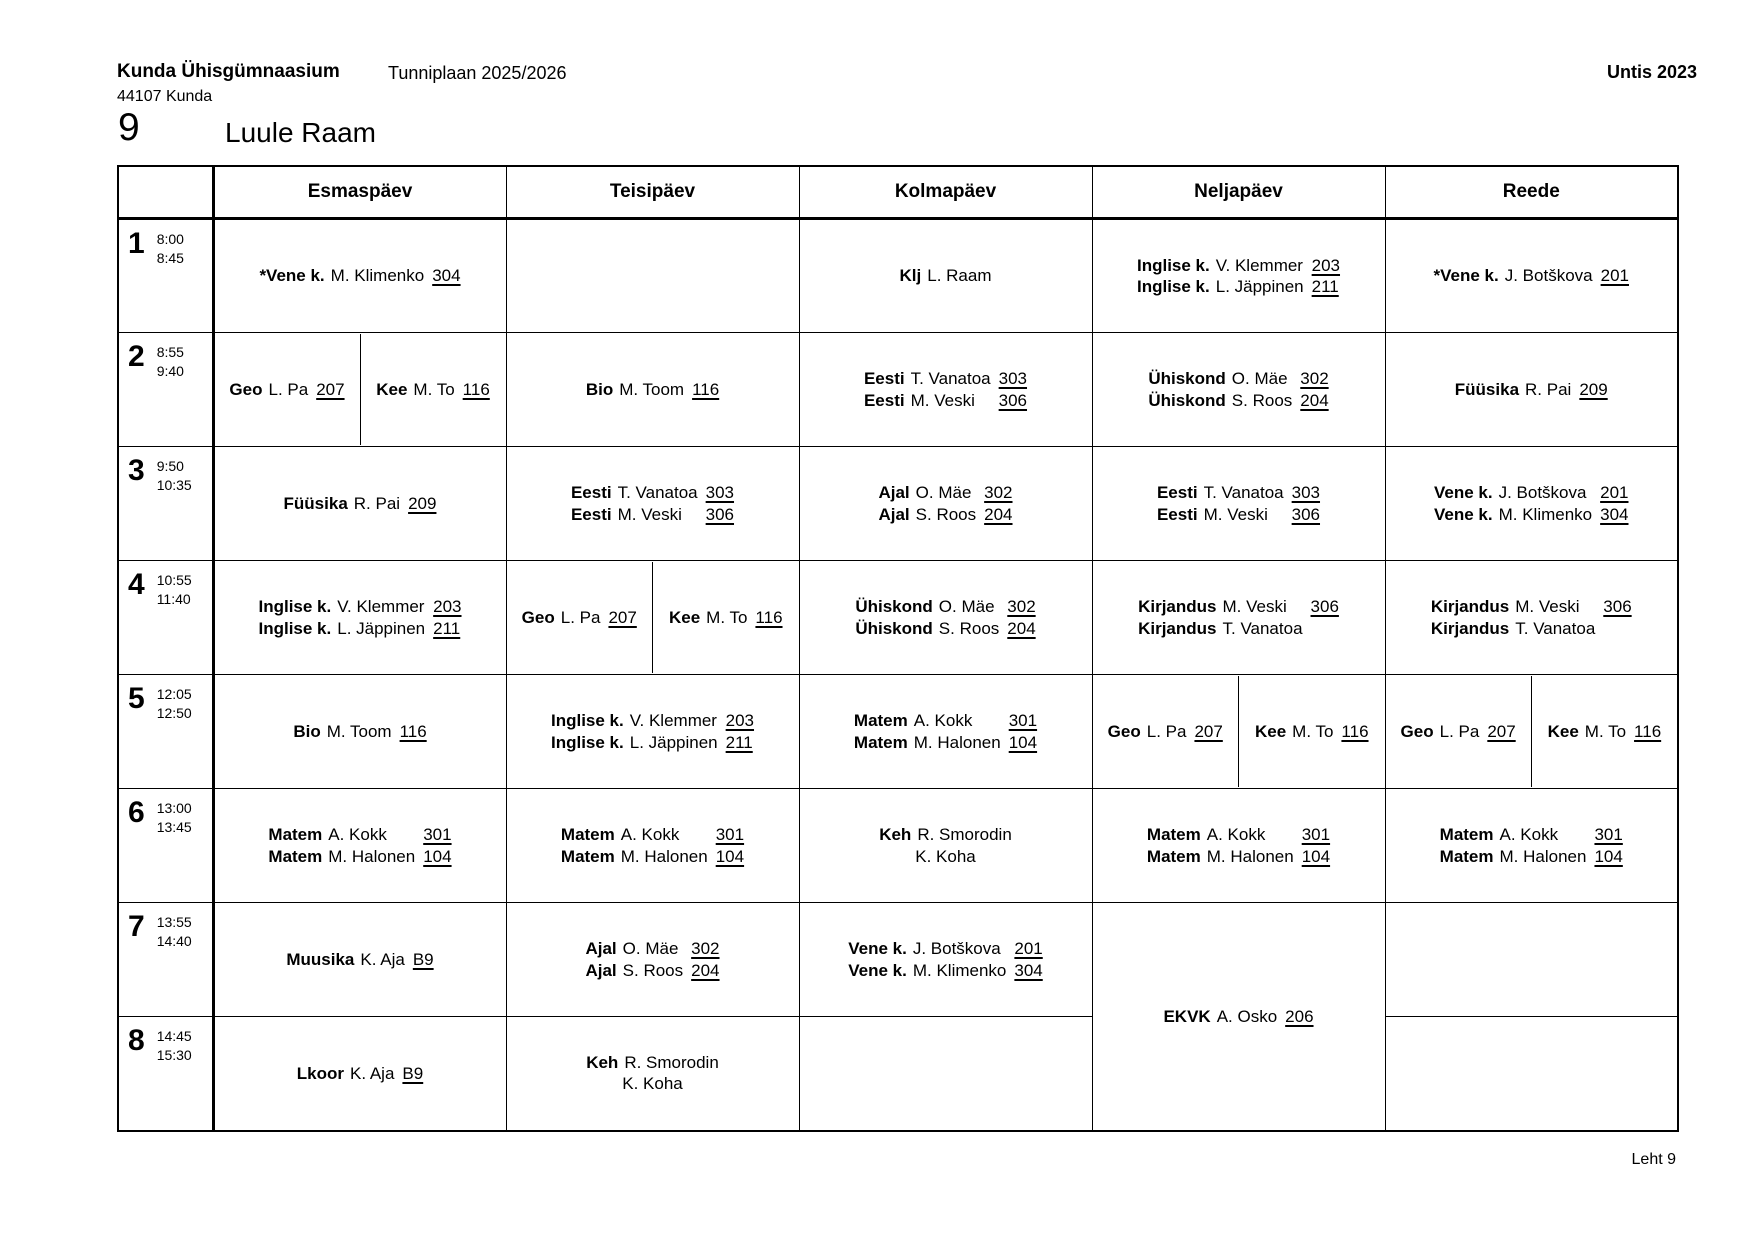 The image size is (1754, 1241). What do you see at coordinates (136, 243) in the screenshot?
I see `period-number: 1` at bounding box center [136, 243].